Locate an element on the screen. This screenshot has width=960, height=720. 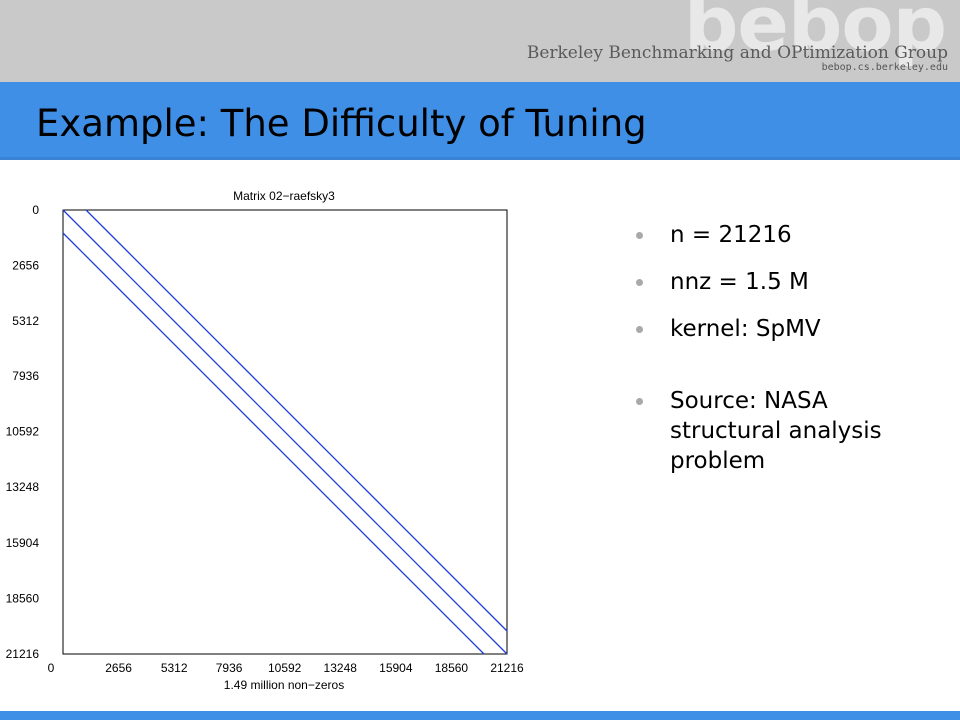
y-tick-label: 10592 is located at coordinates (23, 432).